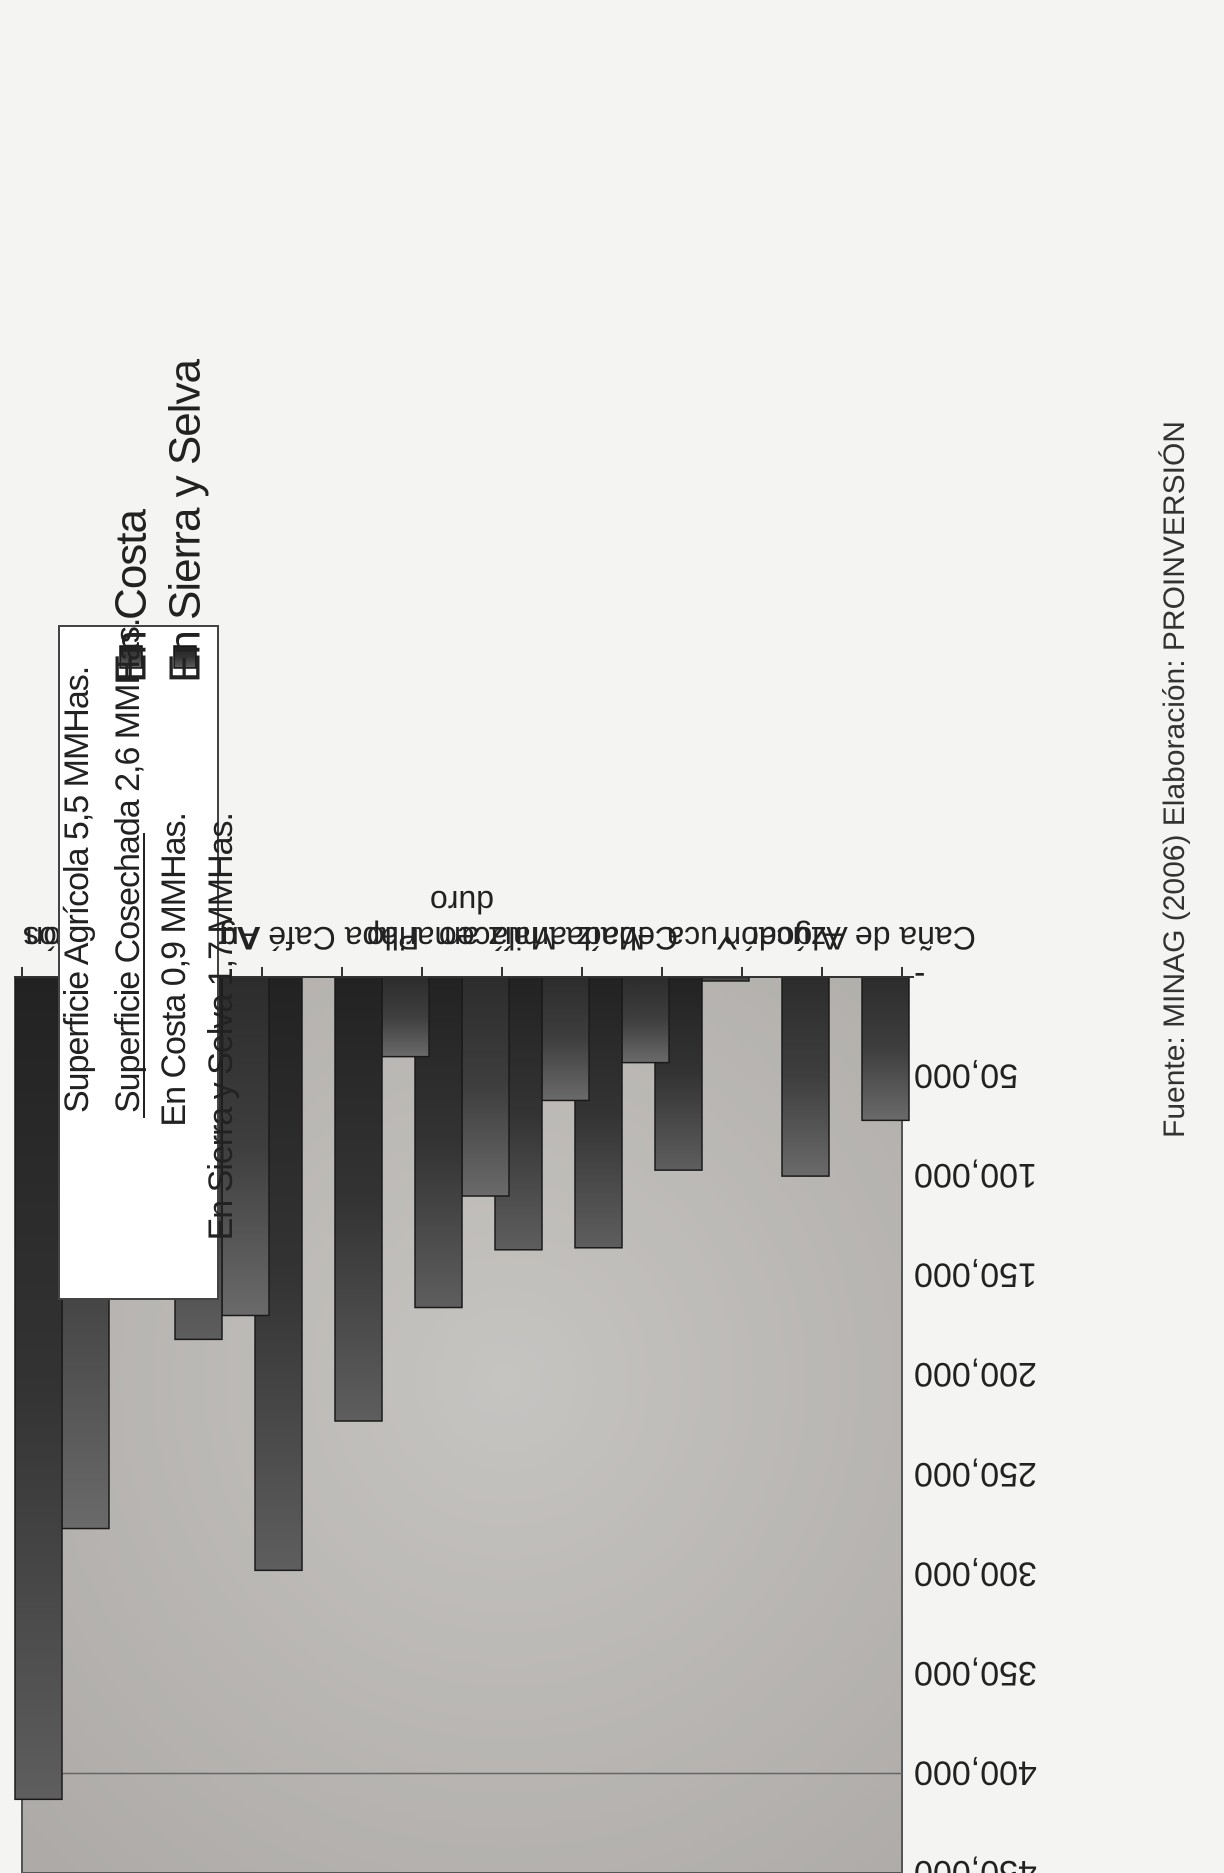  I want to click on value-tick-label: 450,000, so click(975, 1863).